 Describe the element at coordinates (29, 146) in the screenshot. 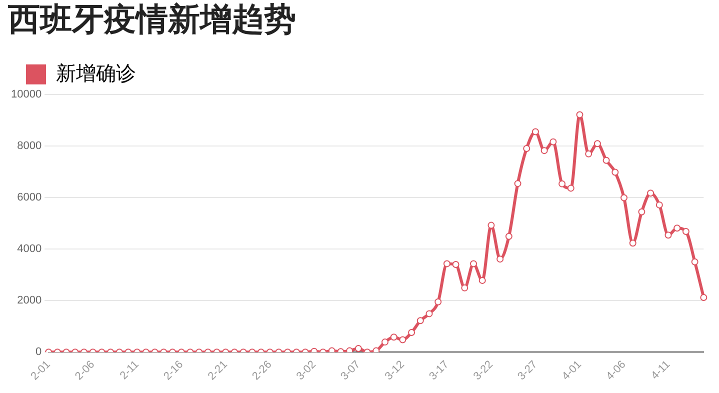

I see `y-tick-label: 8000` at that location.